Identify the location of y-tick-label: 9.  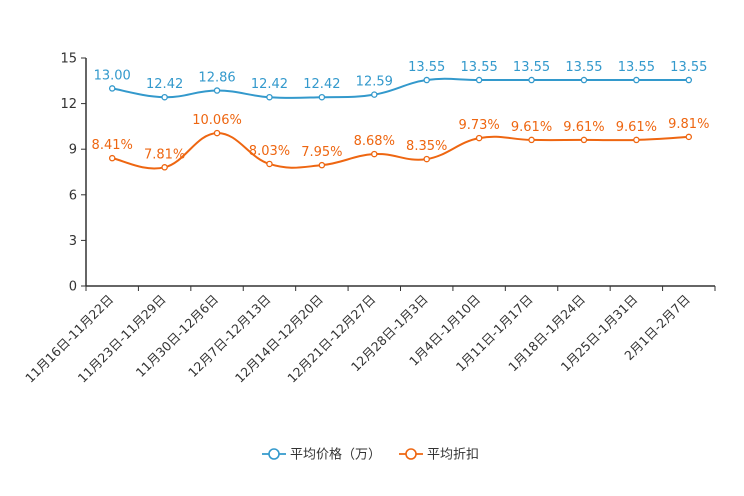
(73, 150).